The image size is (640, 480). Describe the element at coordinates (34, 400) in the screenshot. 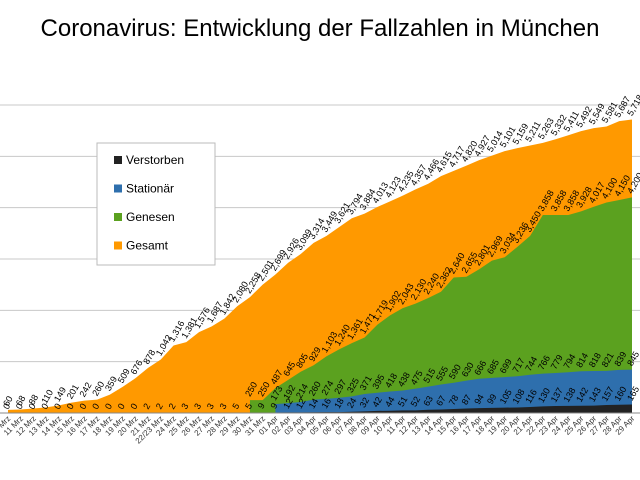

I see `data-label: 88` at that location.